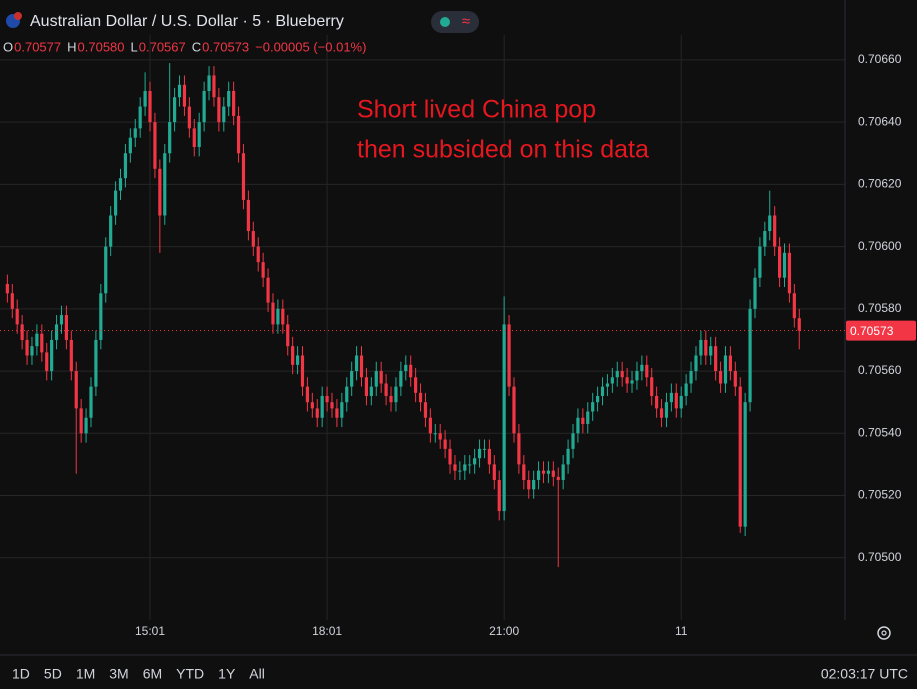  What do you see at coordinates (101, 46) in the screenshot?
I see `ohlc-value: 0.70580` at bounding box center [101, 46].